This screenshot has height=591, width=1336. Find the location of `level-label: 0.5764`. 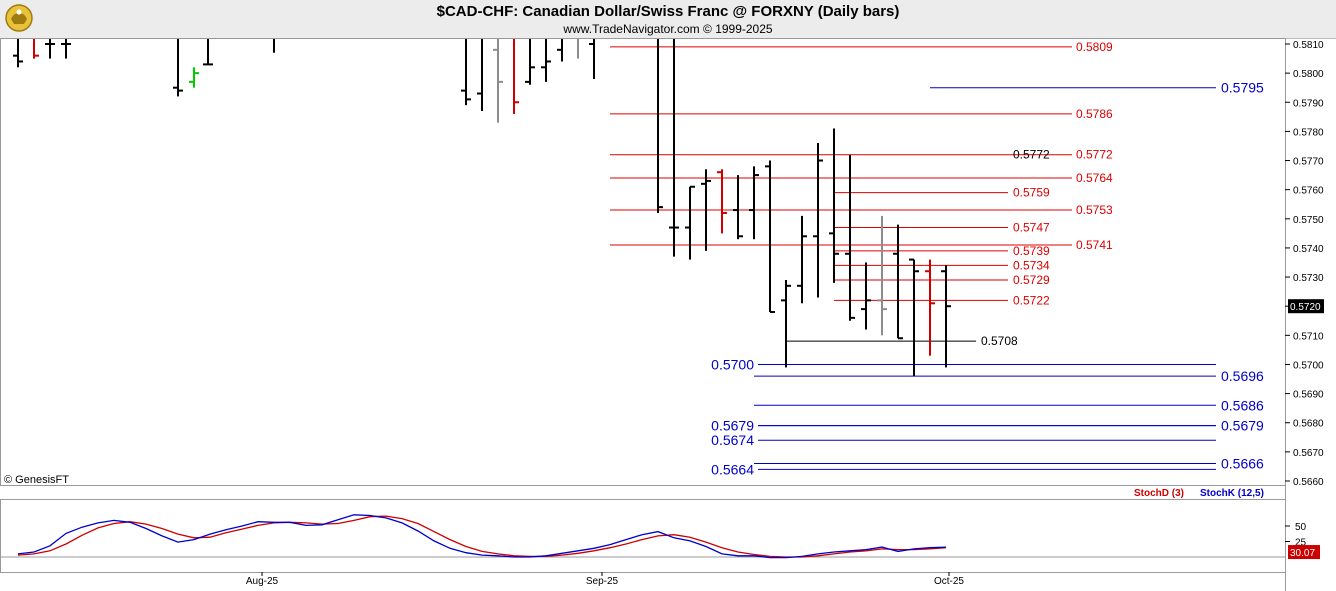

level-label: 0.5764 is located at coordinates (1094, 178).